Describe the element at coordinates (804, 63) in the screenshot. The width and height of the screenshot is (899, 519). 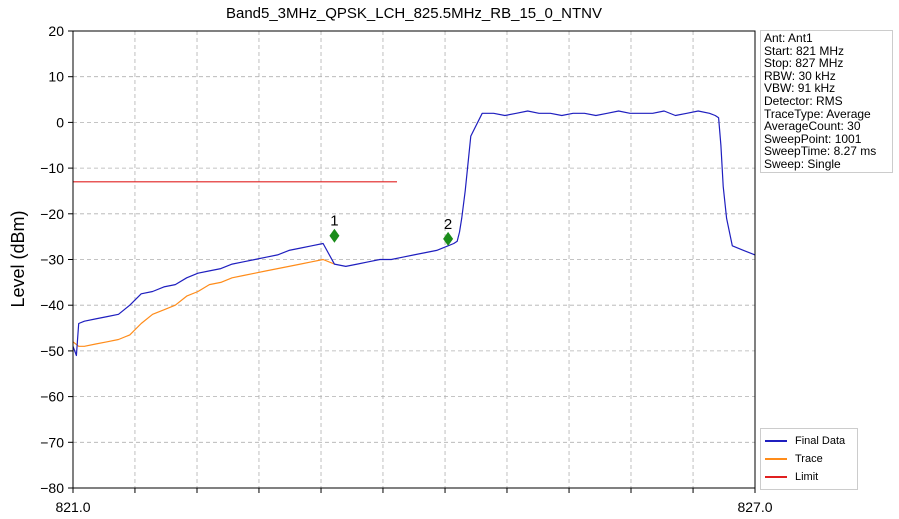
I see `info-line: Stop: 827 MHz` at that location.